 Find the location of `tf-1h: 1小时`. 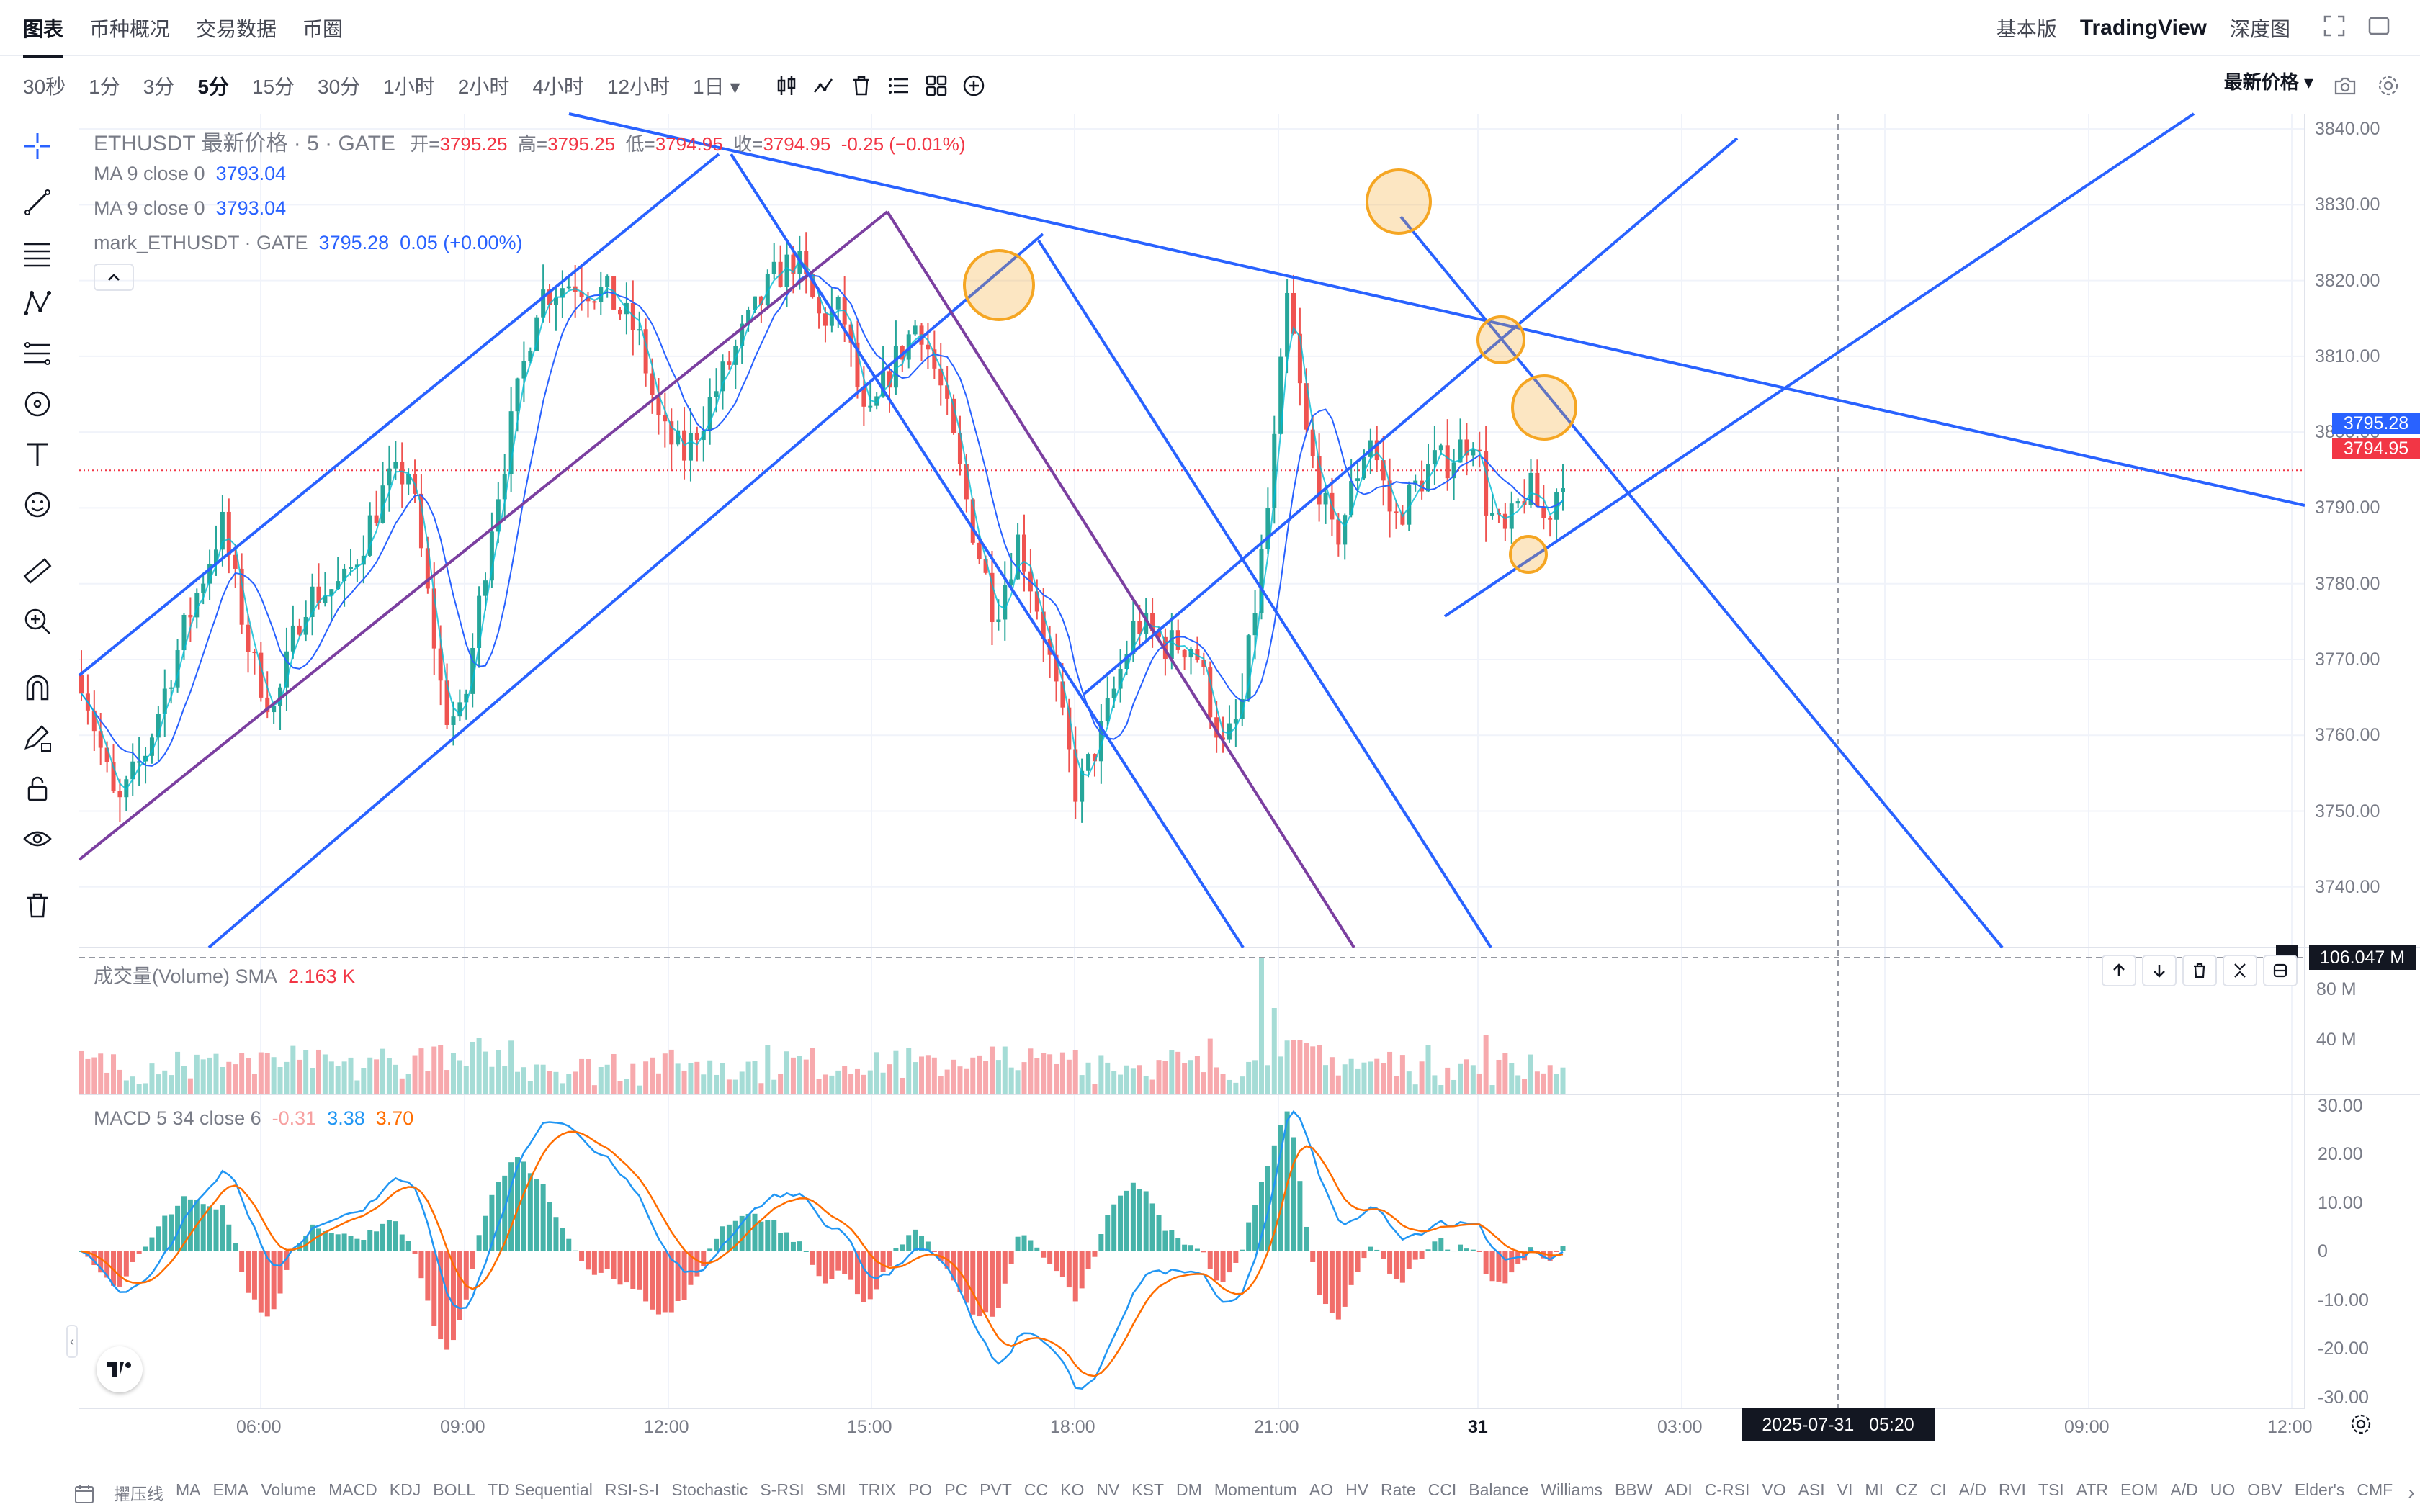

tf-1h: 1小时 is located at coordinates (409, 87).